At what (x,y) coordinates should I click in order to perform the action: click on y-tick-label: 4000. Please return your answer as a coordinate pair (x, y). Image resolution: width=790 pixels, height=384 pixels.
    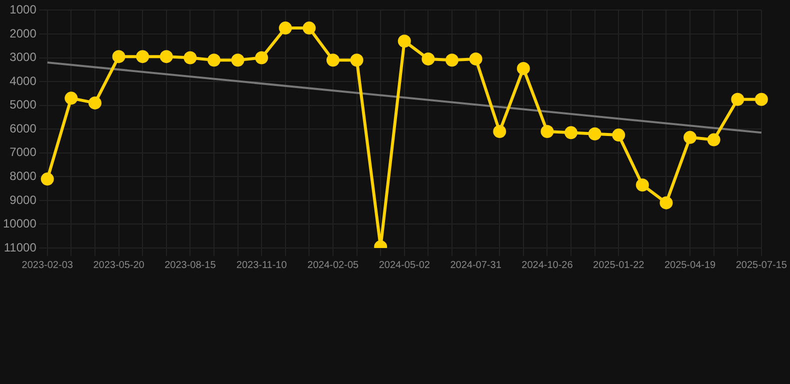
    Looking at the image, I should click on (23, 81).